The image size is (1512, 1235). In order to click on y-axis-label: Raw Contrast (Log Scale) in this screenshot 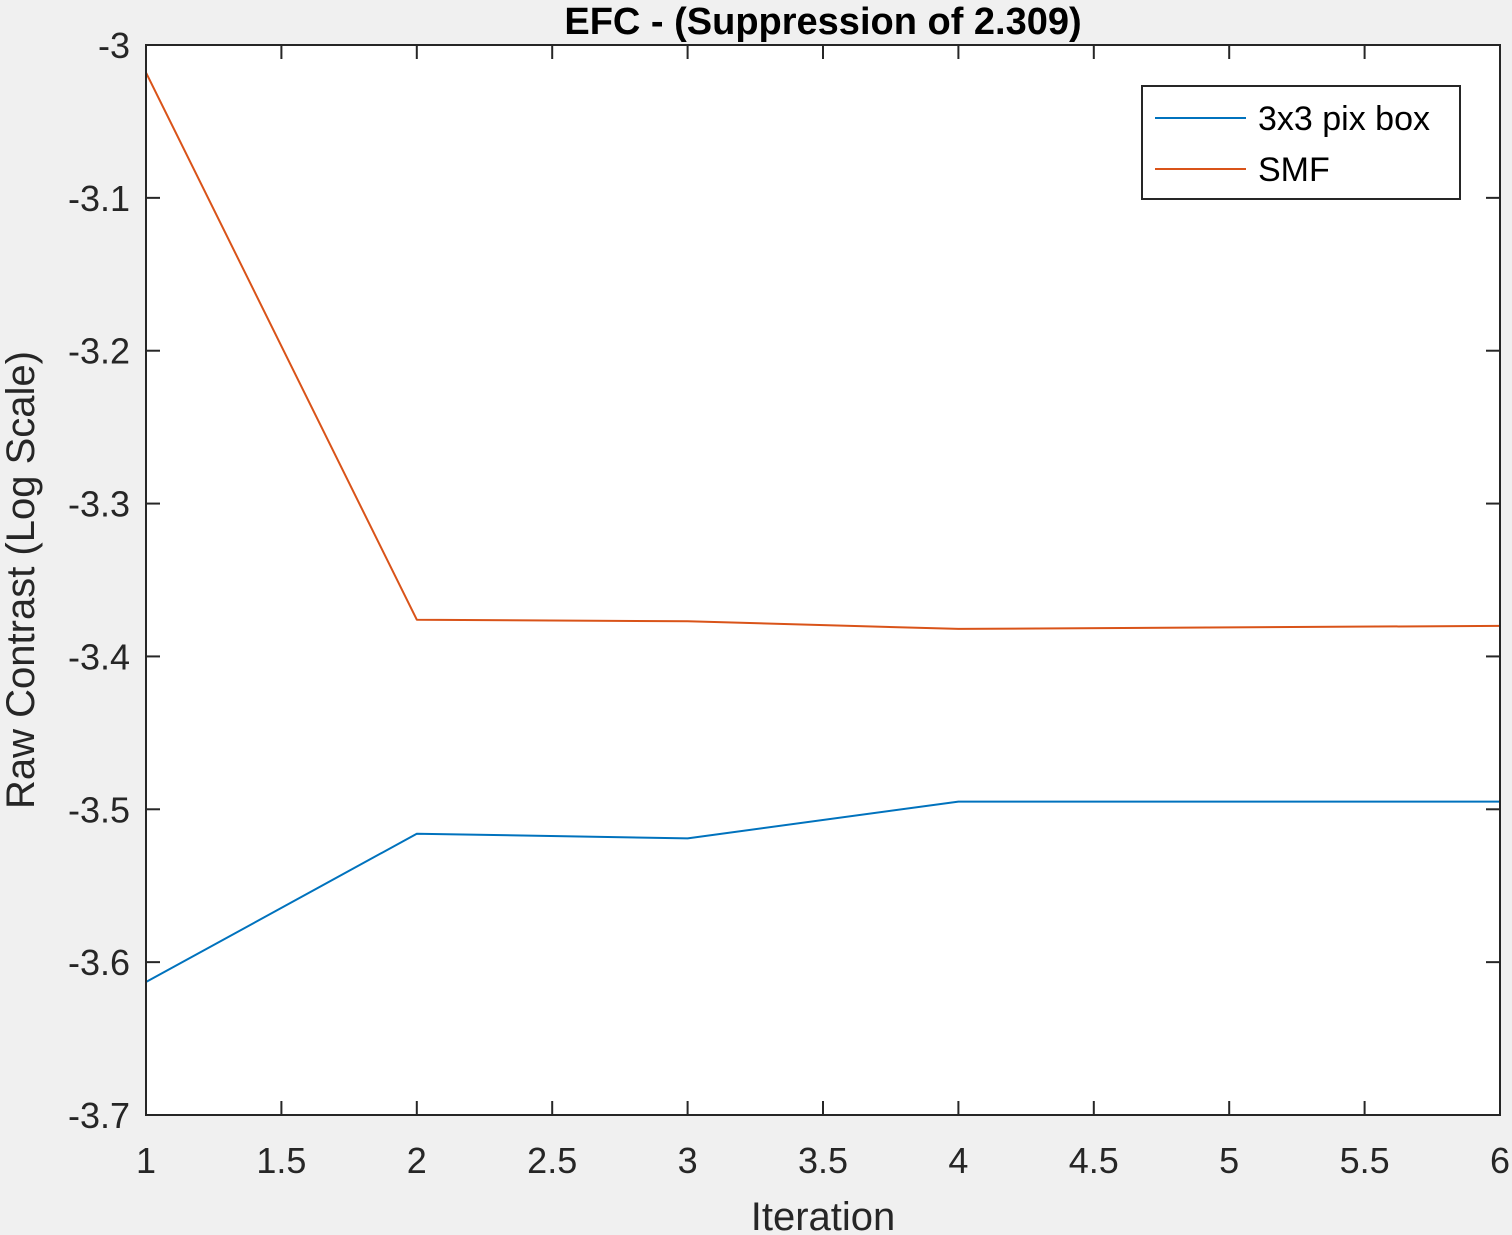, I will do `click(21, 580)`.